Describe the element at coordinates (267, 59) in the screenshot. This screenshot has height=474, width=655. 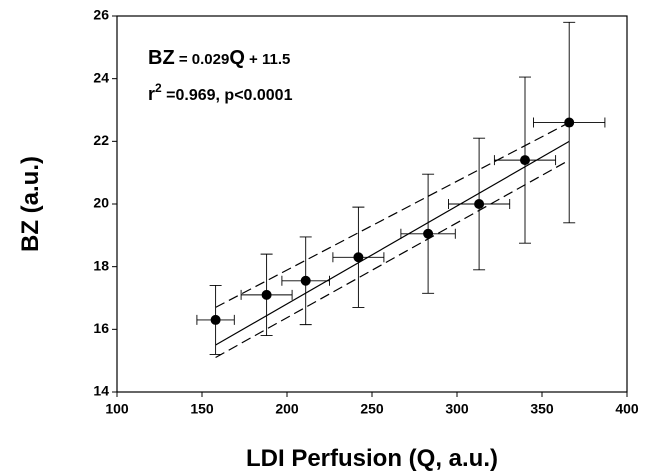
I see `equation-part: + 11.5` at that location.